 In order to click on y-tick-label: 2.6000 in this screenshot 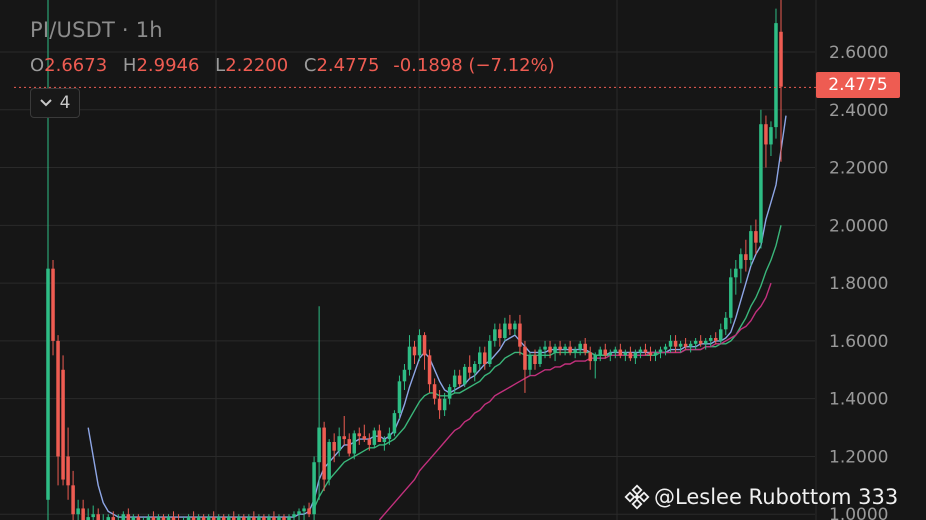, I will do `click(858, 53)`.